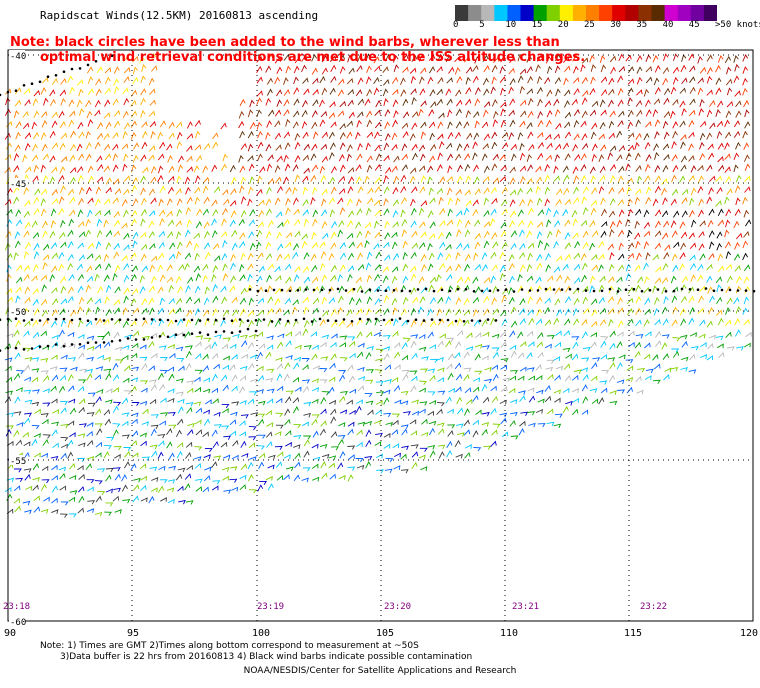 Image resolution: width=760 pixels, height=688 pixels. Describe the element at coordinates (633, 633) in the screenshot. I see `longitude-label: 115` at that location.